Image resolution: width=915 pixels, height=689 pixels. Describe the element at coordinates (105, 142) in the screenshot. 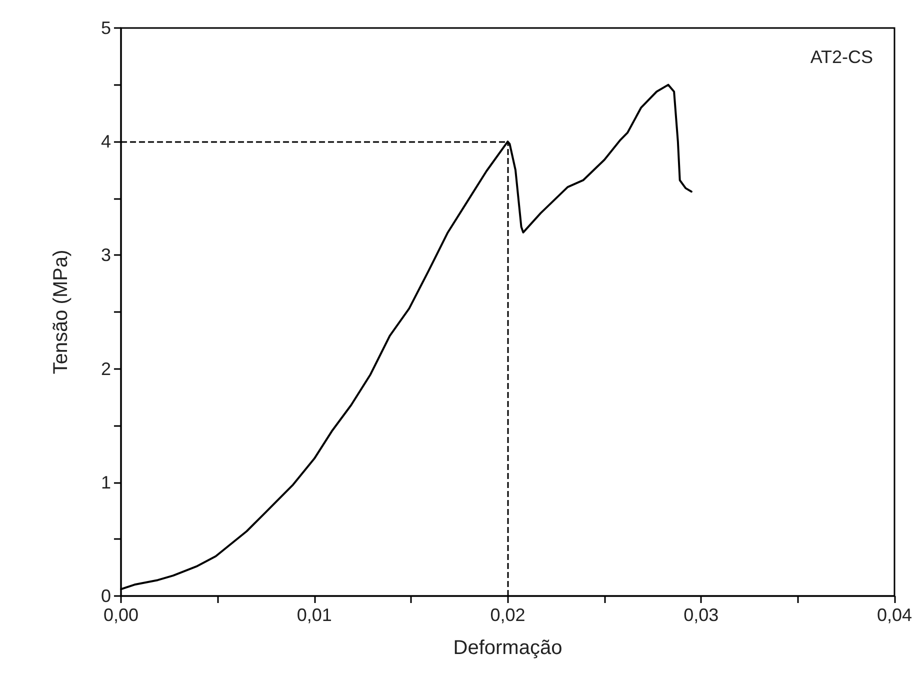

I see `y-tick-label: 4` at that location.